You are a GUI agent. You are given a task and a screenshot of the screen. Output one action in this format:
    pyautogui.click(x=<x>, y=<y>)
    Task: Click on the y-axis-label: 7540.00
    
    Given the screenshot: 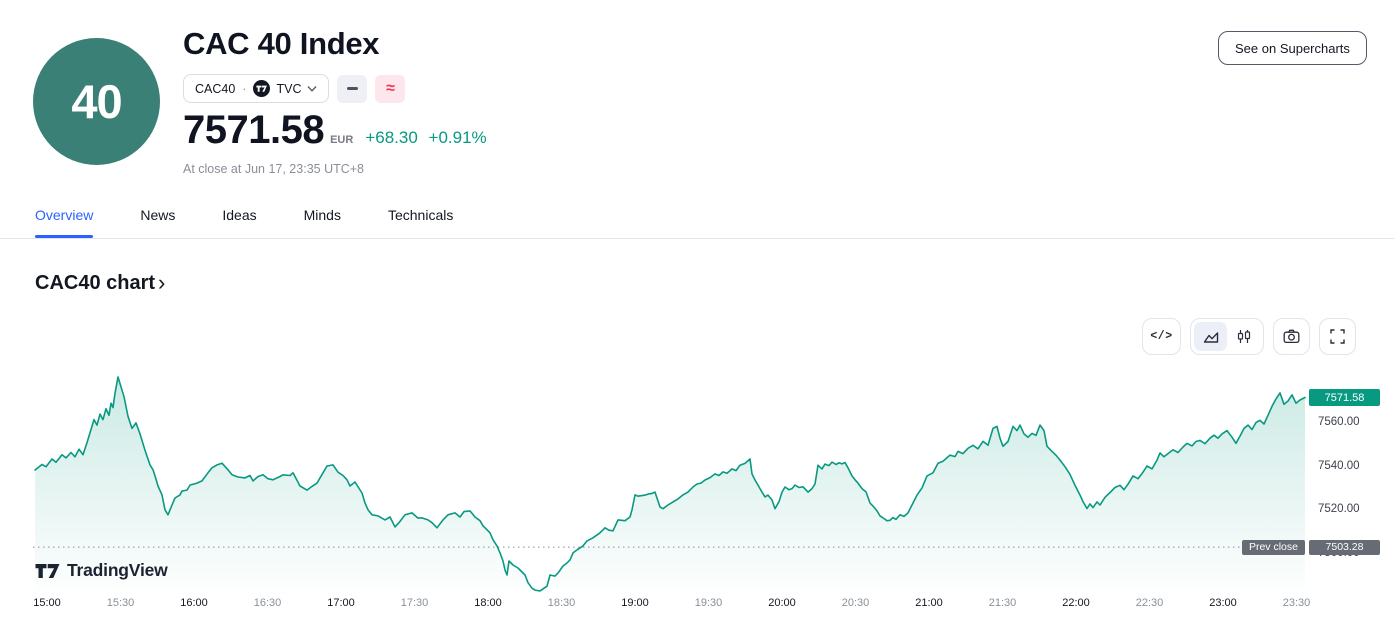 What is the action you would take?
    pyautogui.click(x=1339, y=465)
    